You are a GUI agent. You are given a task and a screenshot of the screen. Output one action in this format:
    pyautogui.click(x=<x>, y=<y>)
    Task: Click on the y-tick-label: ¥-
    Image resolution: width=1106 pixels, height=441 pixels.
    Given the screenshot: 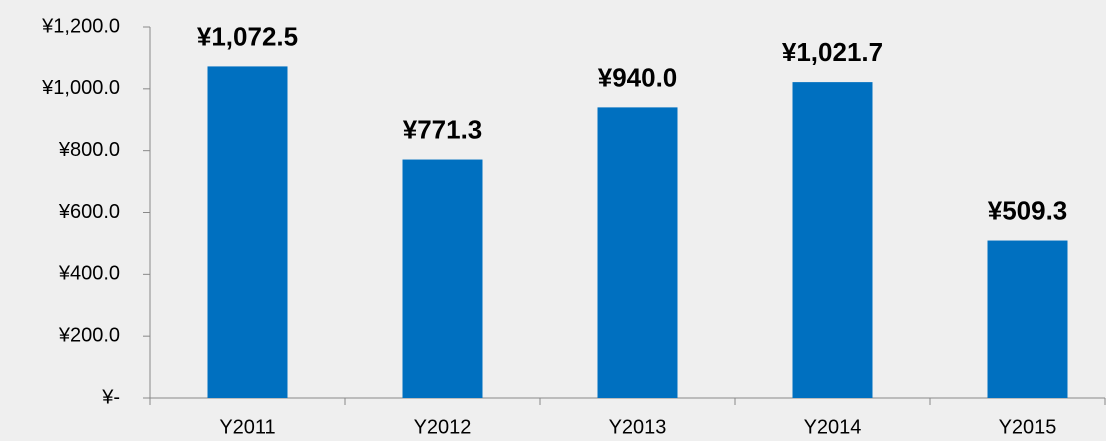 What is the action you would take?
    pyautogui.click(x=110, y=397)
    